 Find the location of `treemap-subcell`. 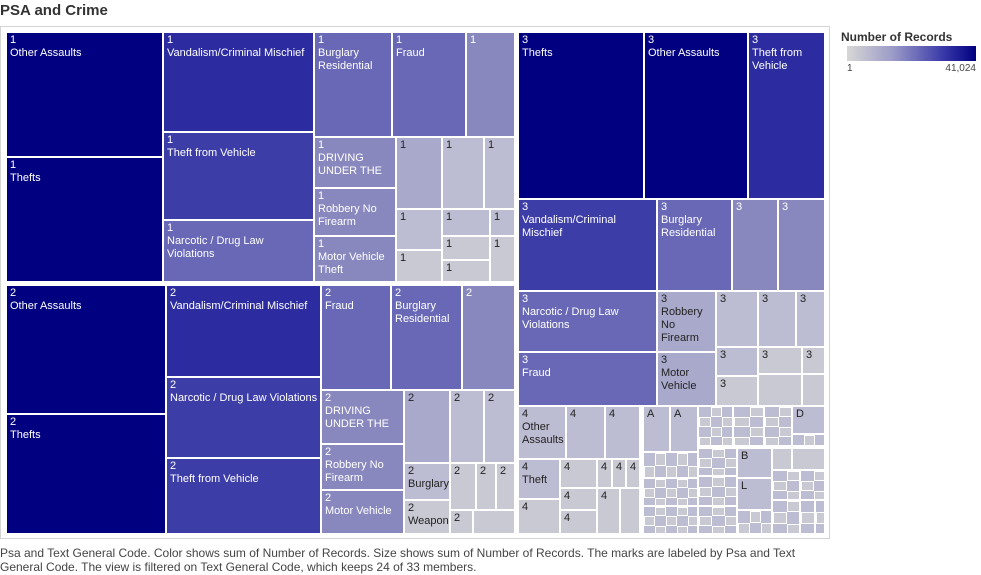

treemap-subcell is located at coordinates (649, 521).